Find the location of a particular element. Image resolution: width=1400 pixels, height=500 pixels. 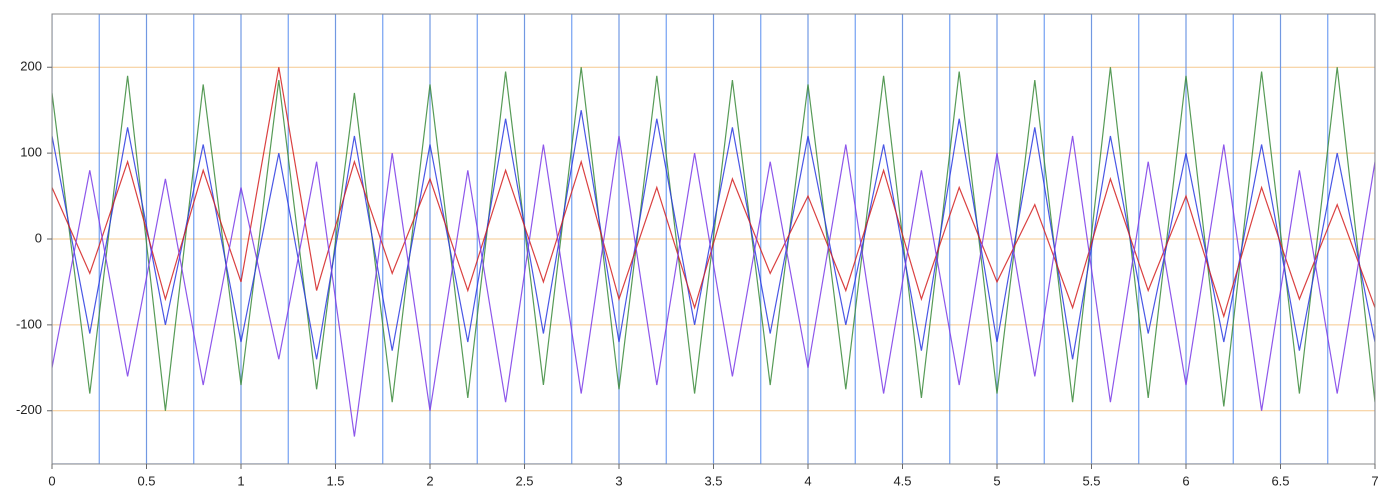

x-tick-label: 6.5 is located at coordinates (1280, 480).